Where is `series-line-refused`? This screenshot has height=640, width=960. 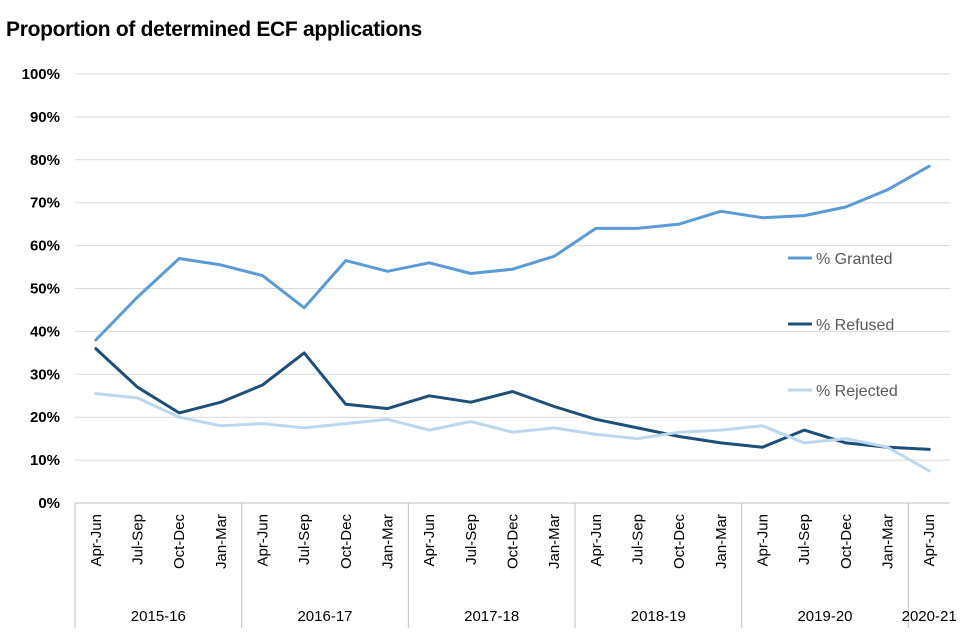 series-line-refused is located at coordinates (512, 399).